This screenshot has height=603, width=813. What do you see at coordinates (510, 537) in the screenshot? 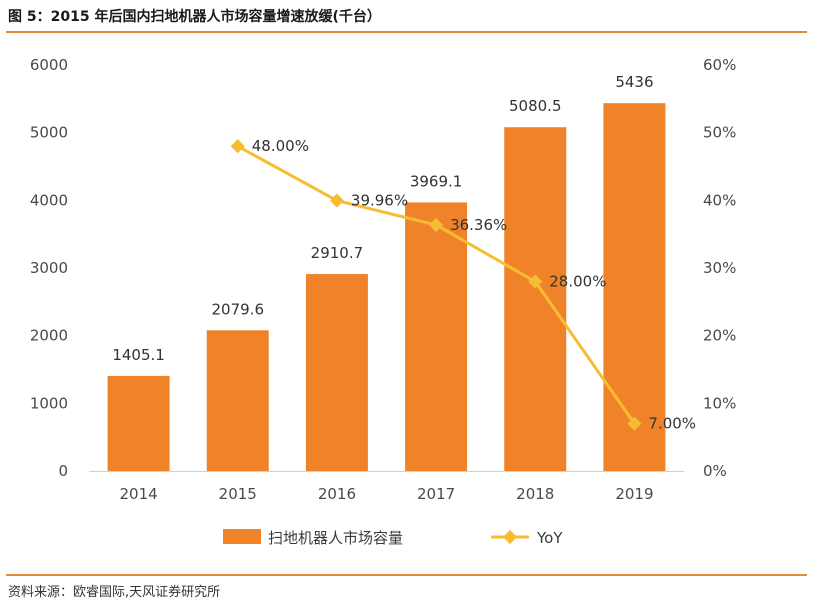
I see `legend-line-marker` at bounding box center [510, 537].